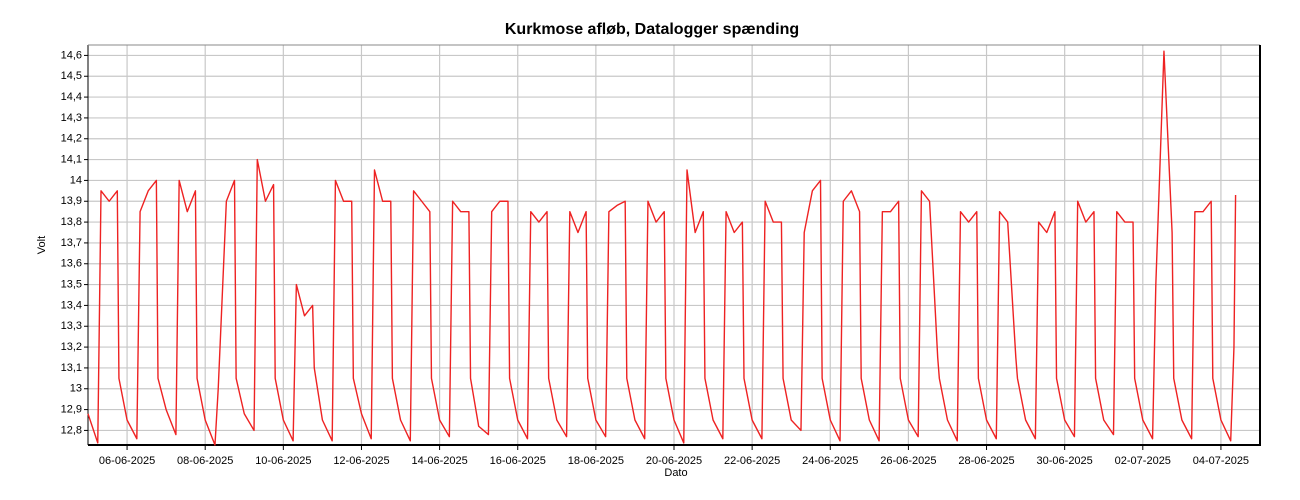  What do you see at coordinates (1221, 461) in the screenshot?
I see `x-tick-label: 04-07-2025` at bounding box center [1221, 461].